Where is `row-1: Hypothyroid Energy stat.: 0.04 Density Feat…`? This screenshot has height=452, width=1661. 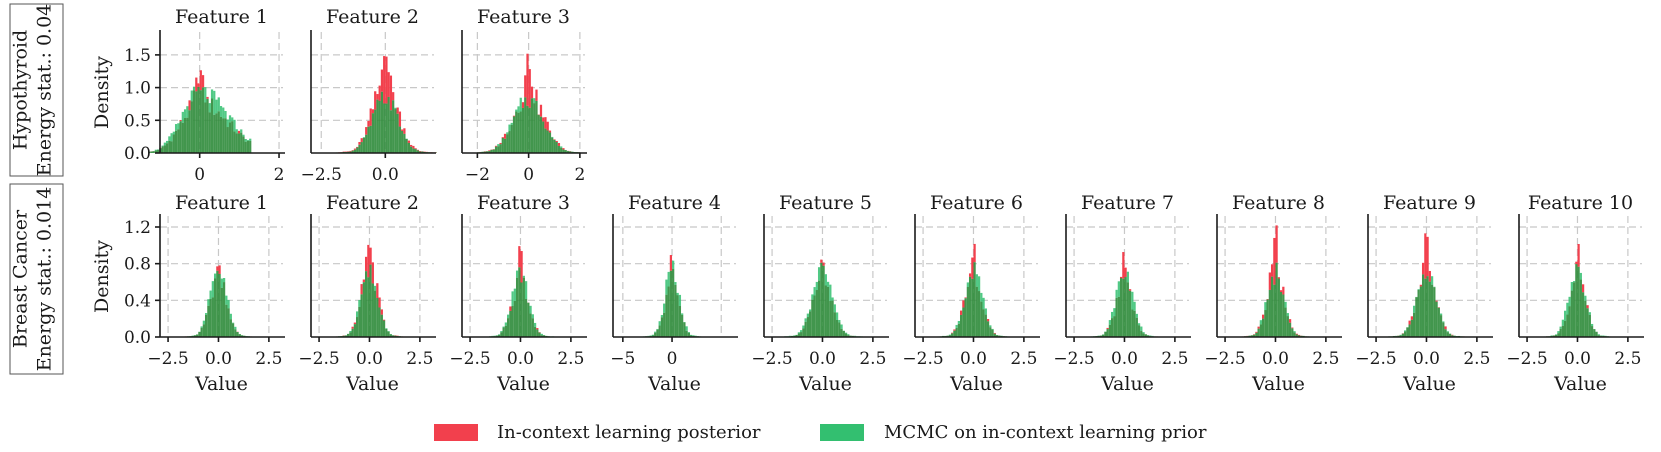
row-1: Hypothyroid Energy stat.: 0.04 Density Feat… is located at coordinates (298, 94).